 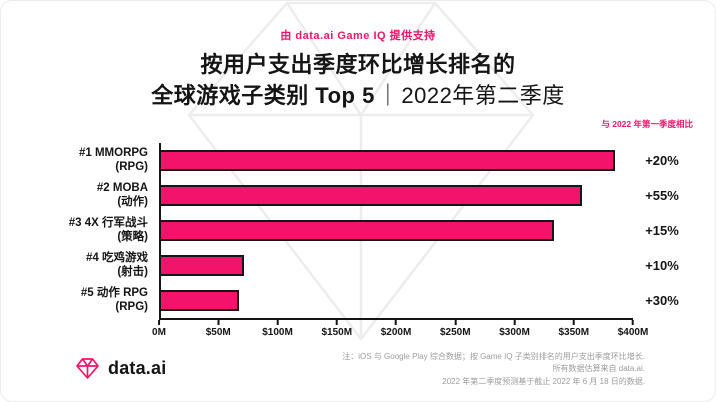 I want to click on chart-title-line1: 按用户支出季度环比增长排名的, so click(x=358, y=64).